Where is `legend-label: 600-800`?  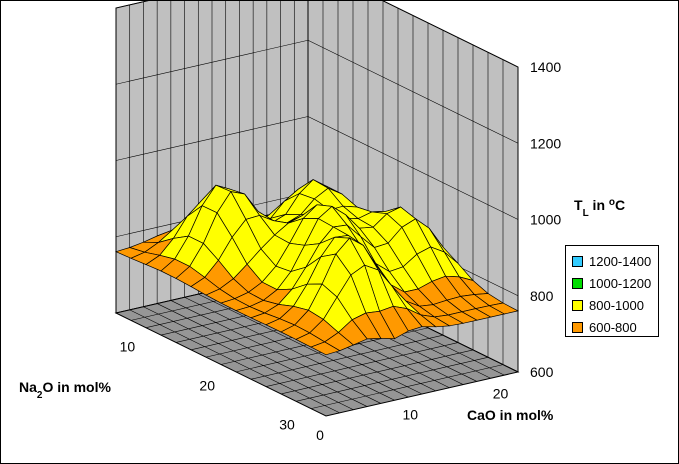 legend-label: 600-800 is located at coordinates (613, 327).